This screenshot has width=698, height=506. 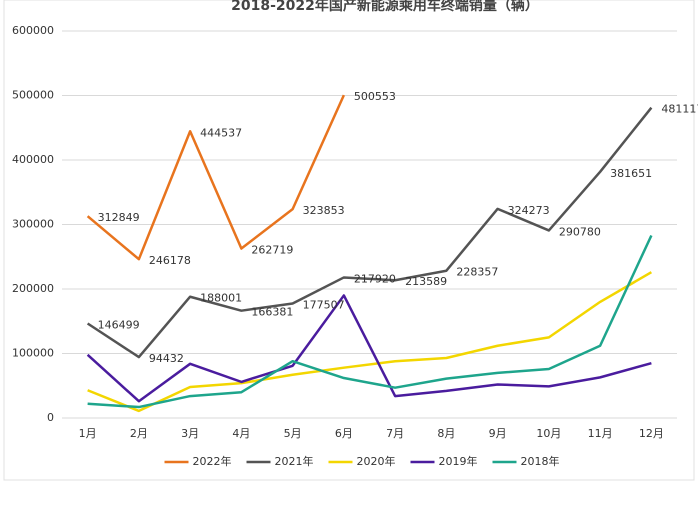 I want to click on data-label: 213589, so click(x=426, y=281).